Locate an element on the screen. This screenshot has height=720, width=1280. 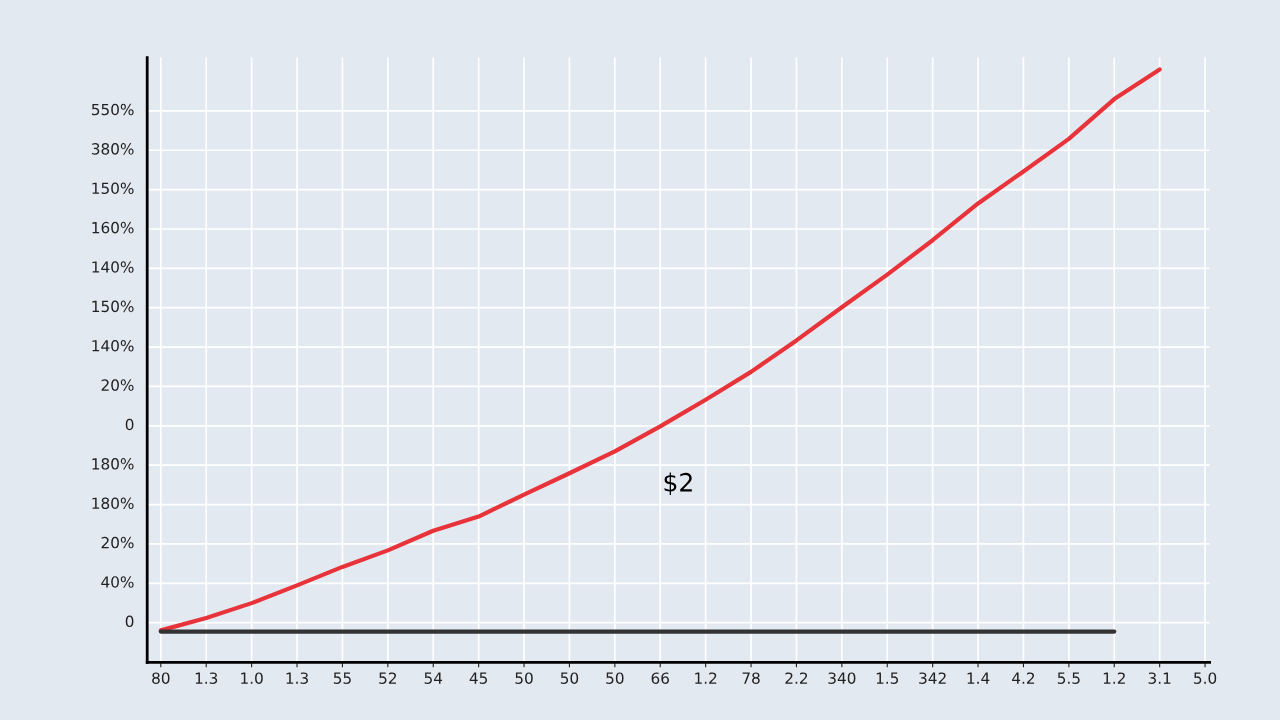
text: 40% is located at coordinates (117, 582).